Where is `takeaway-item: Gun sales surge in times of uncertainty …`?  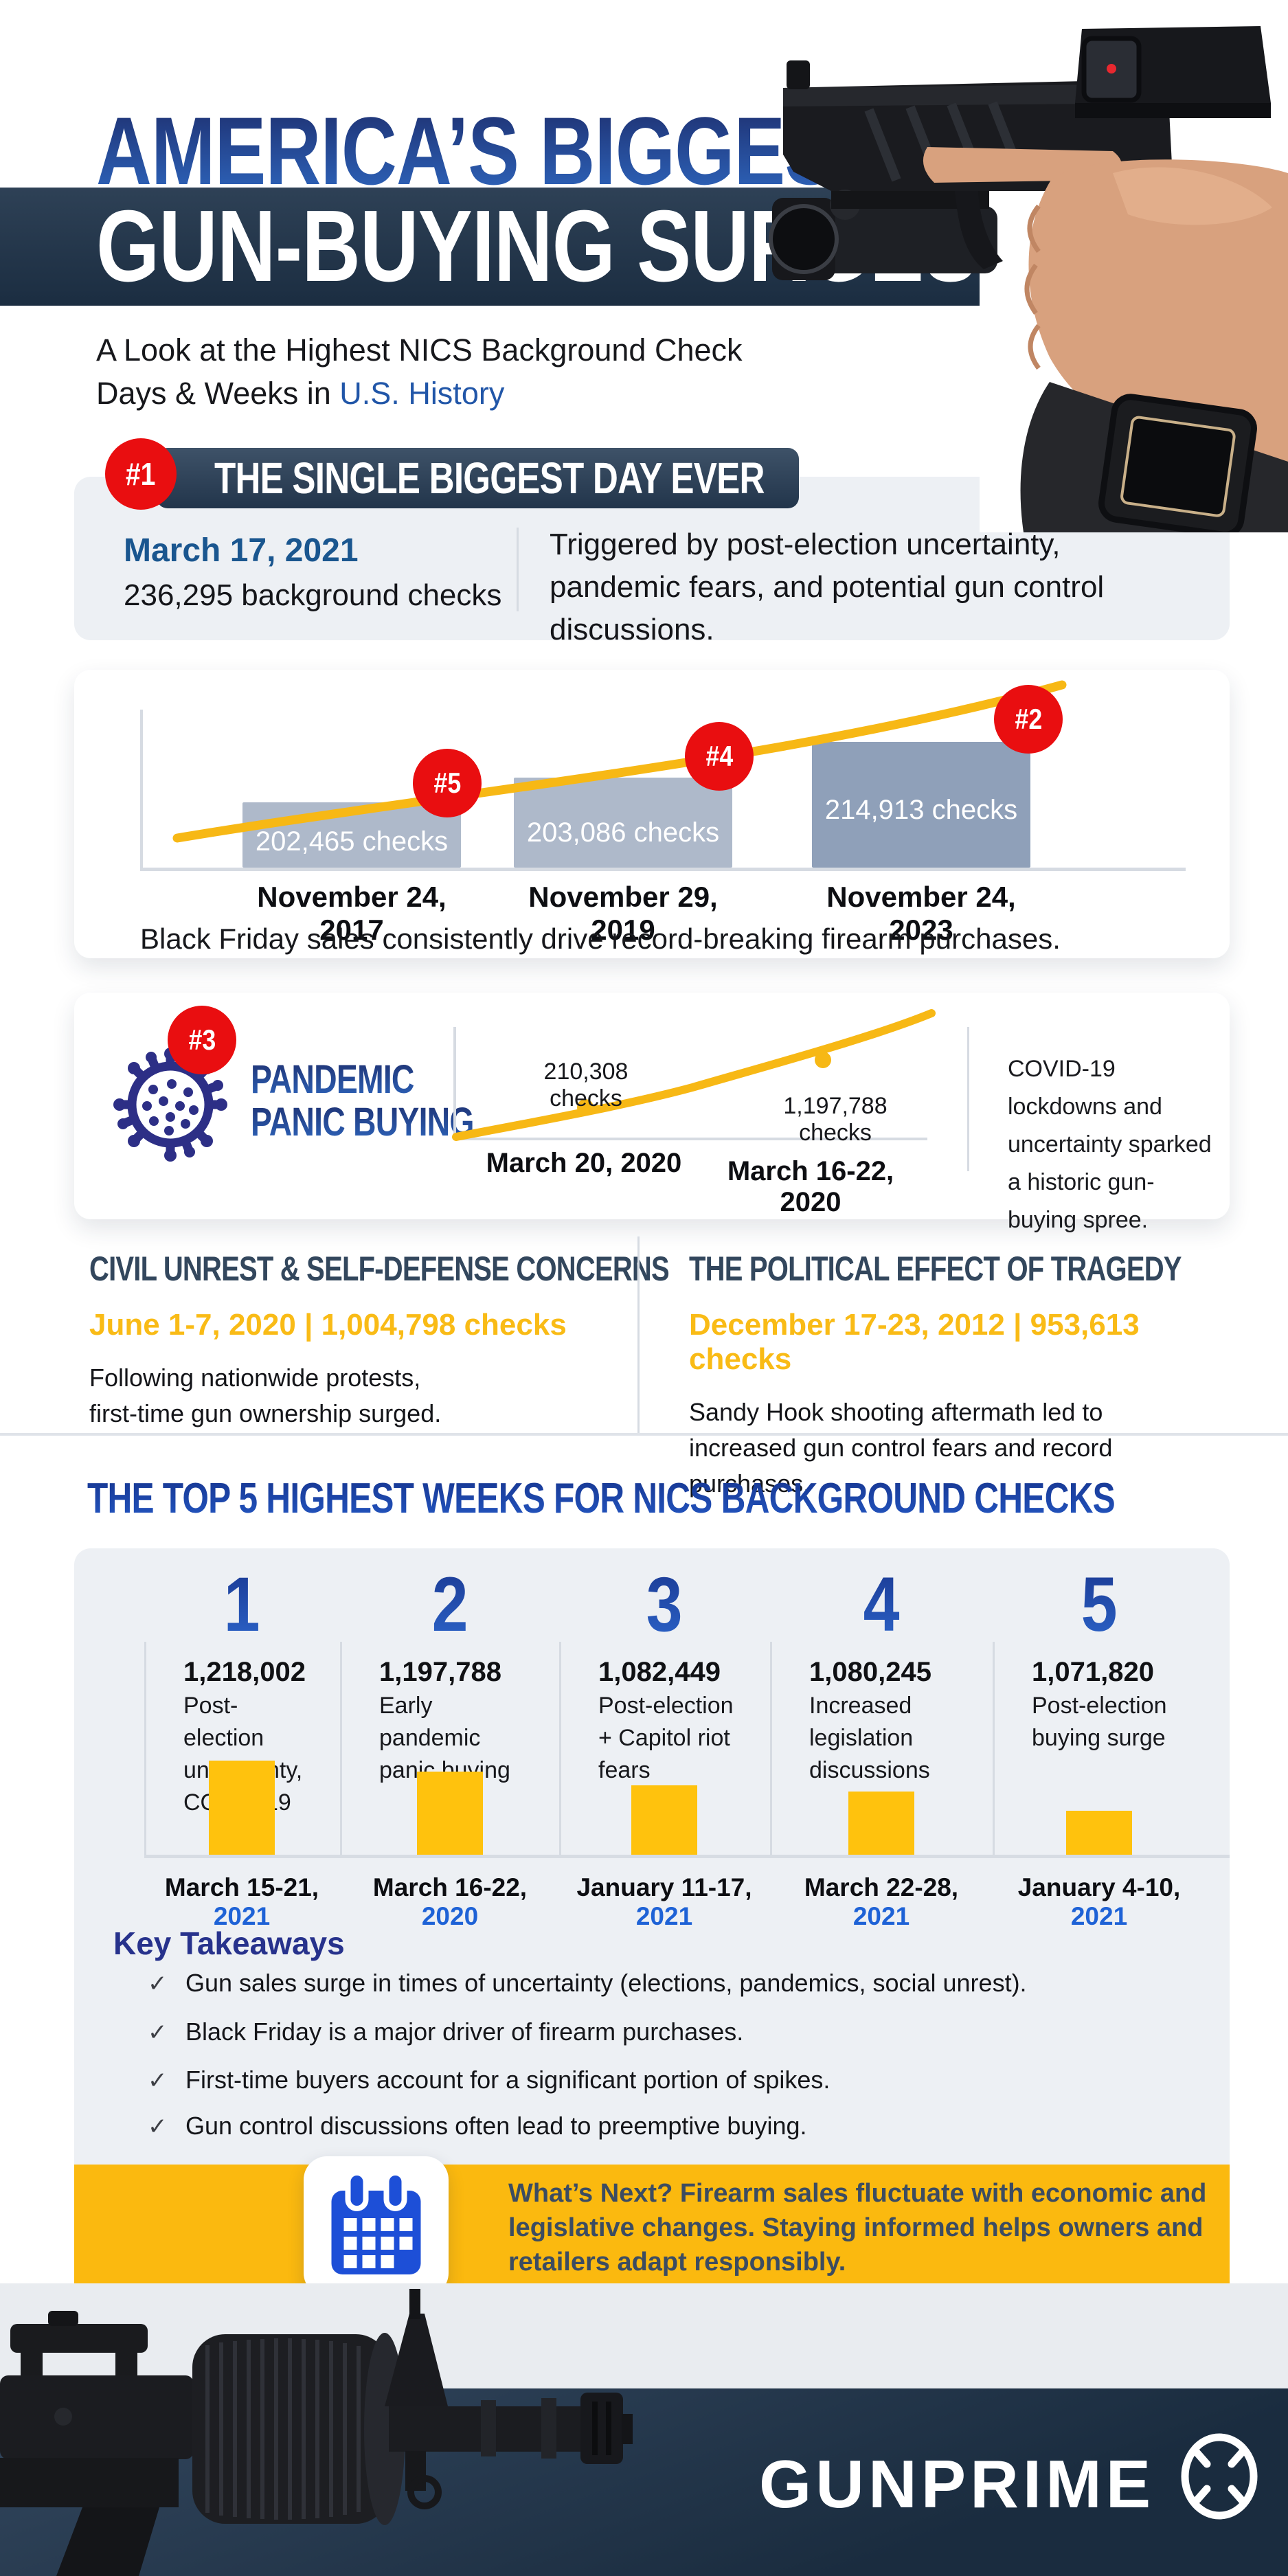
takeaway-item: Gun sales surge in times of uncertainty … is located at coordinates (606, 1983).